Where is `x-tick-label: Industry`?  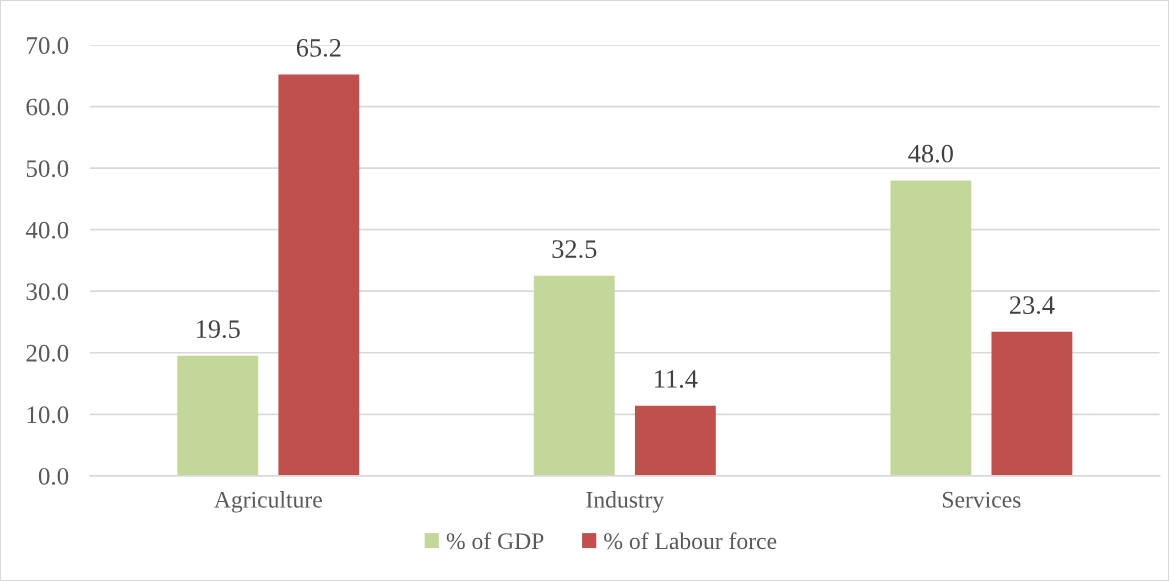
x-tick-label: Industry is located at coordinates (625, 502).